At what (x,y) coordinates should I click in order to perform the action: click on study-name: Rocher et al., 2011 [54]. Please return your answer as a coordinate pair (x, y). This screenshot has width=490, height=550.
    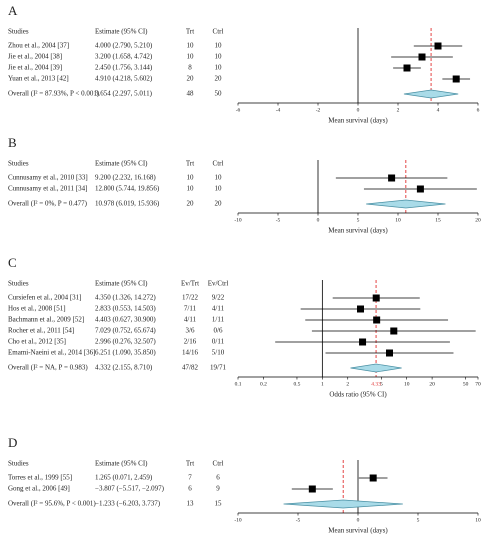
    Looking at the image, I should click on (41, 331).